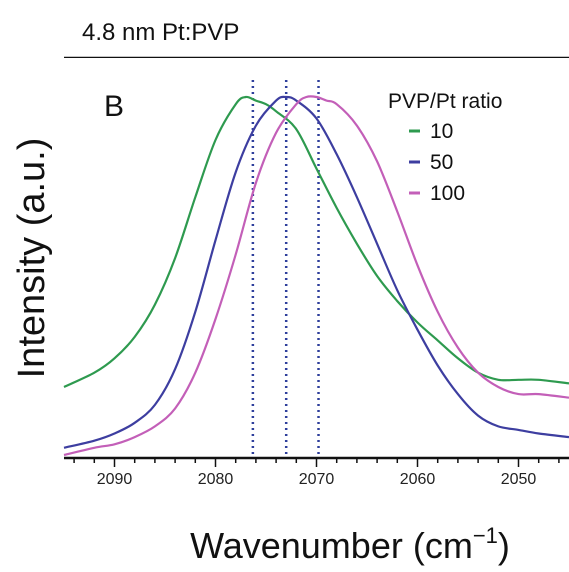 The image size is (569, 572). I want to click on x-tick-label: 2070, so click(317, 479).